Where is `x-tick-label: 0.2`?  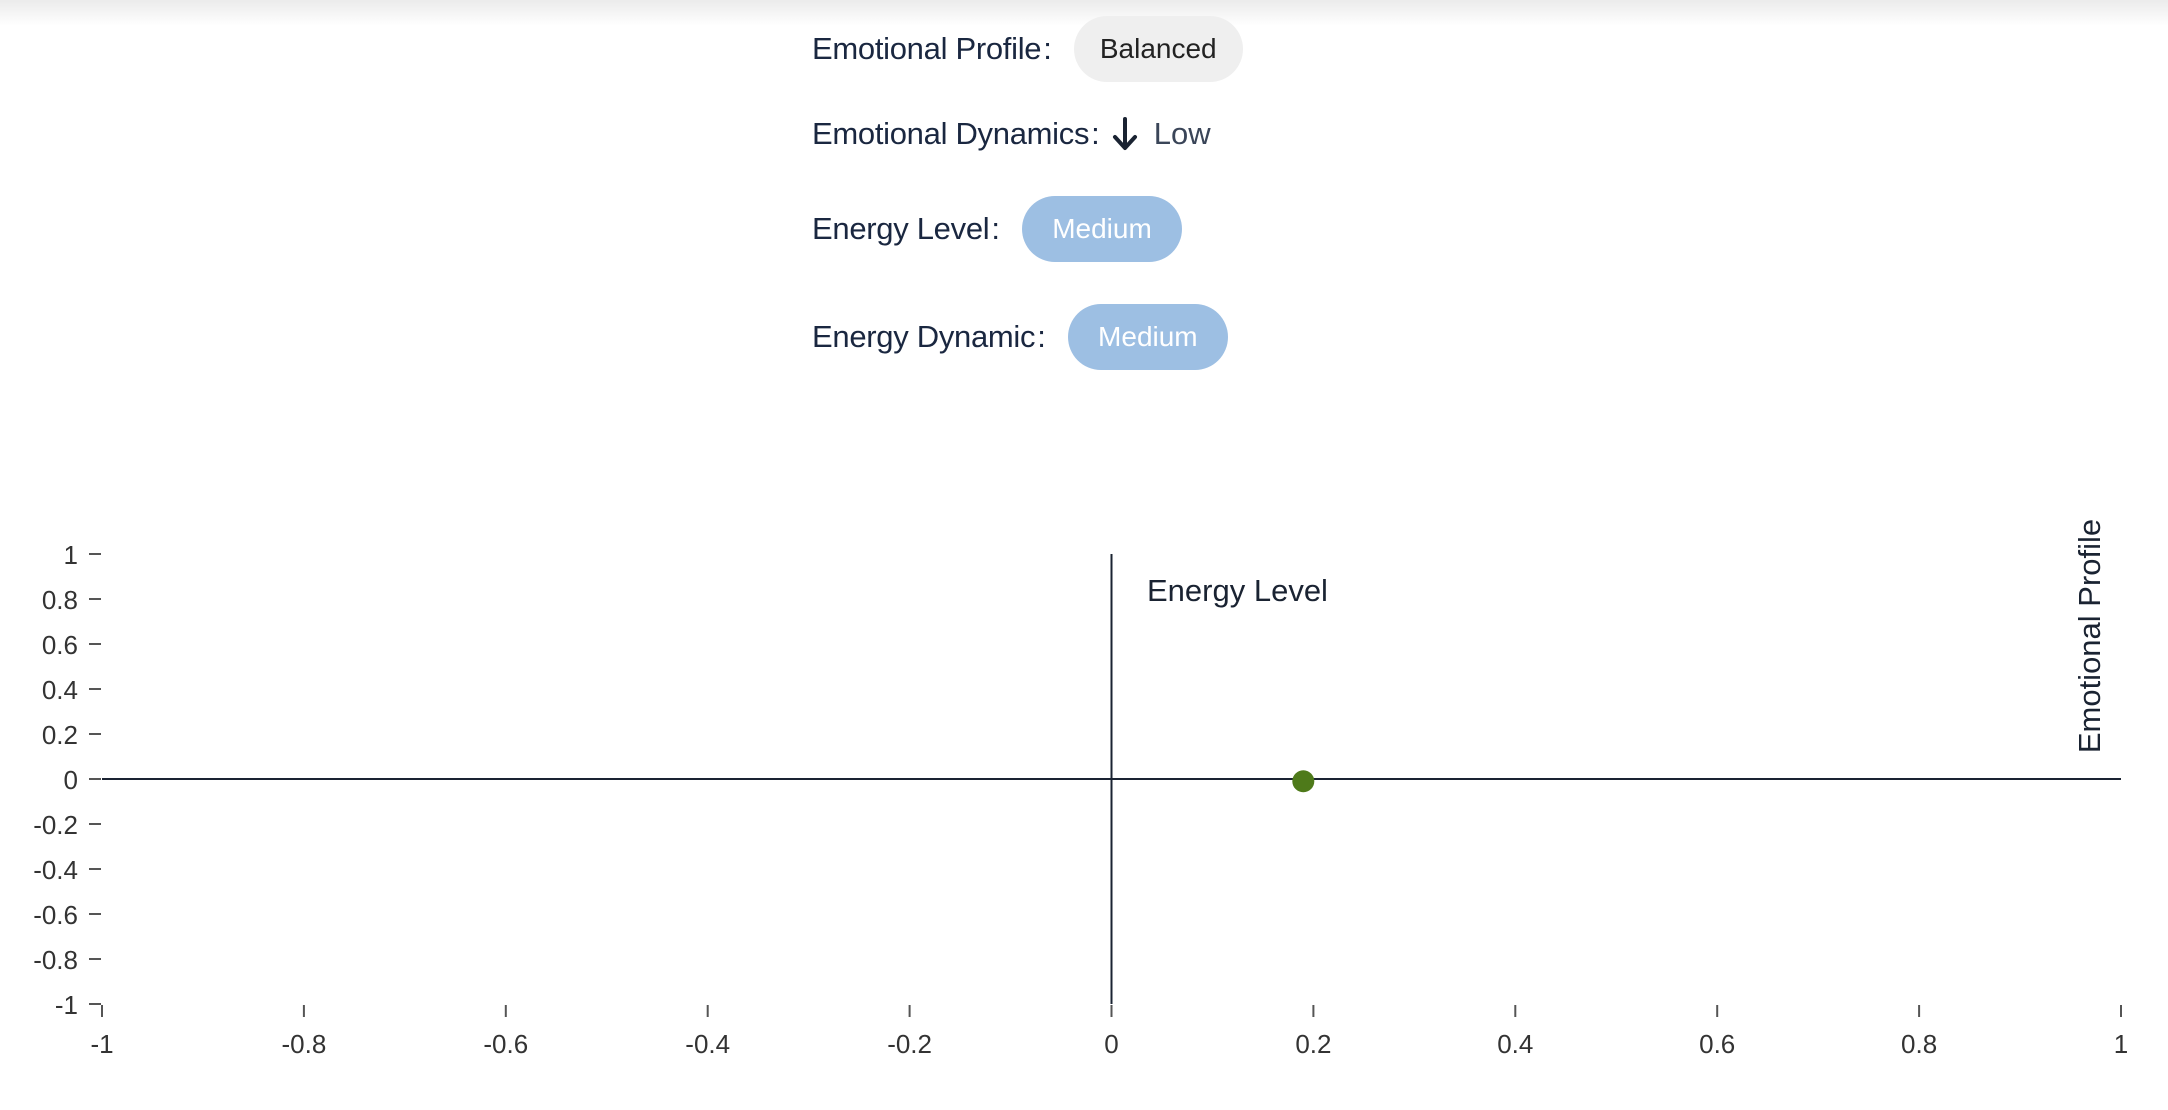 x-tick-label: 0.2 is located at coordinates (1313, 1044).